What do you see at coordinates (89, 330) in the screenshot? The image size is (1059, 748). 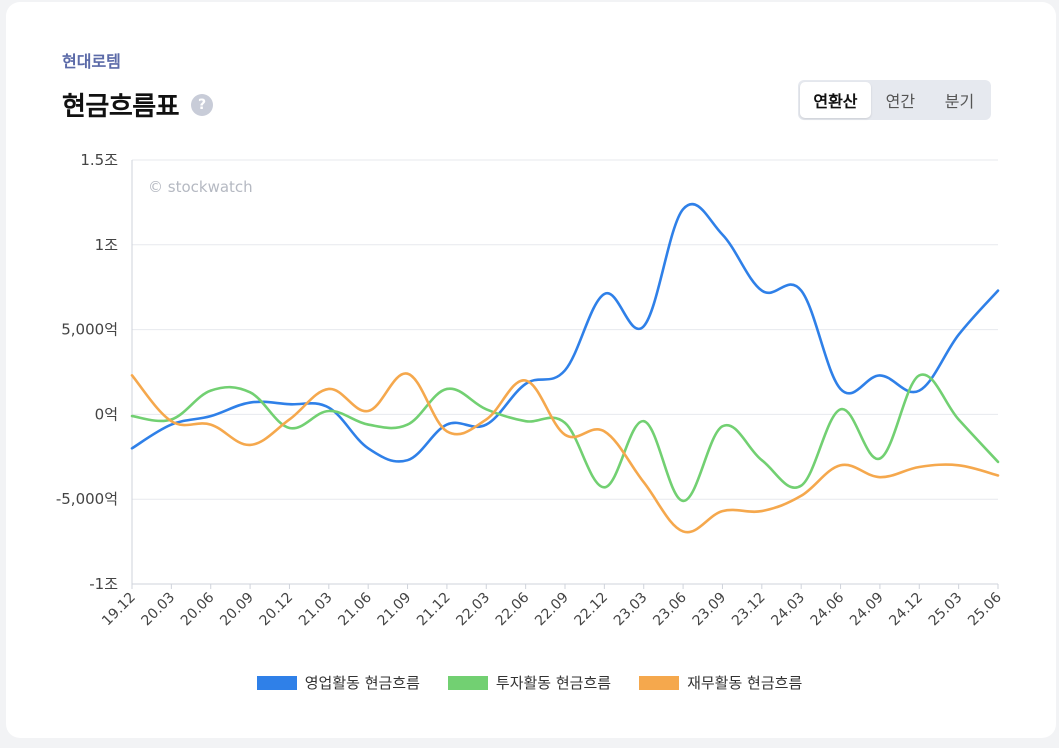 I see `y-tick-label: 5,000억` at bounding box center [89, 330].